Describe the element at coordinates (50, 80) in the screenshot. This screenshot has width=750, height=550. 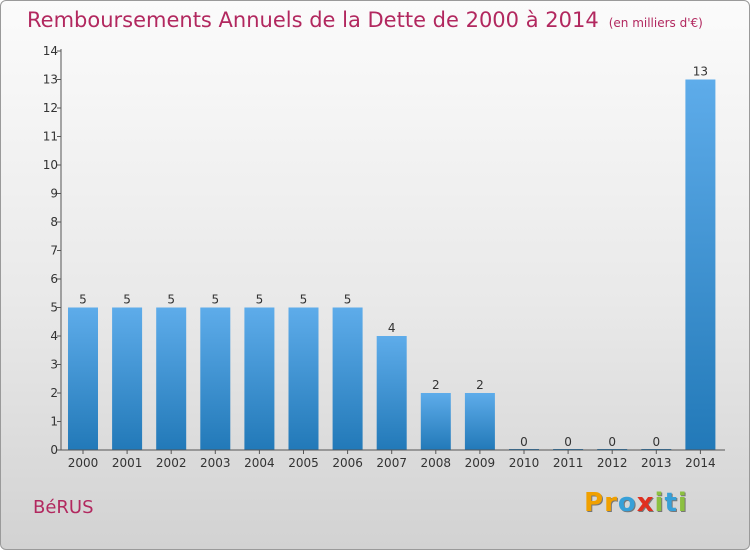
I see `y-tick-label: 13` at that location.